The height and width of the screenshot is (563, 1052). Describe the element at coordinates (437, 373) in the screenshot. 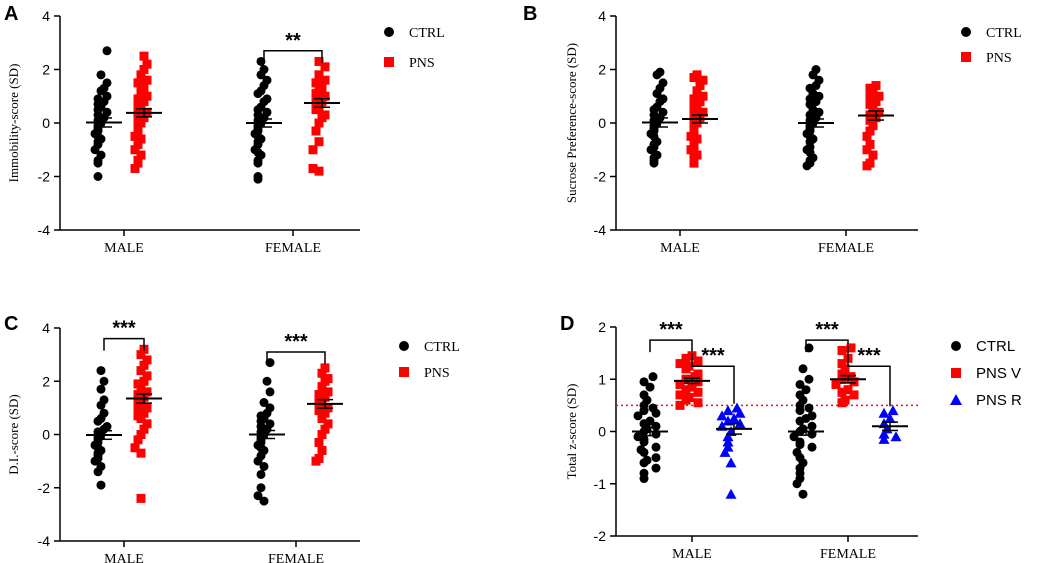

I see `legend-label: PNS` at that location.